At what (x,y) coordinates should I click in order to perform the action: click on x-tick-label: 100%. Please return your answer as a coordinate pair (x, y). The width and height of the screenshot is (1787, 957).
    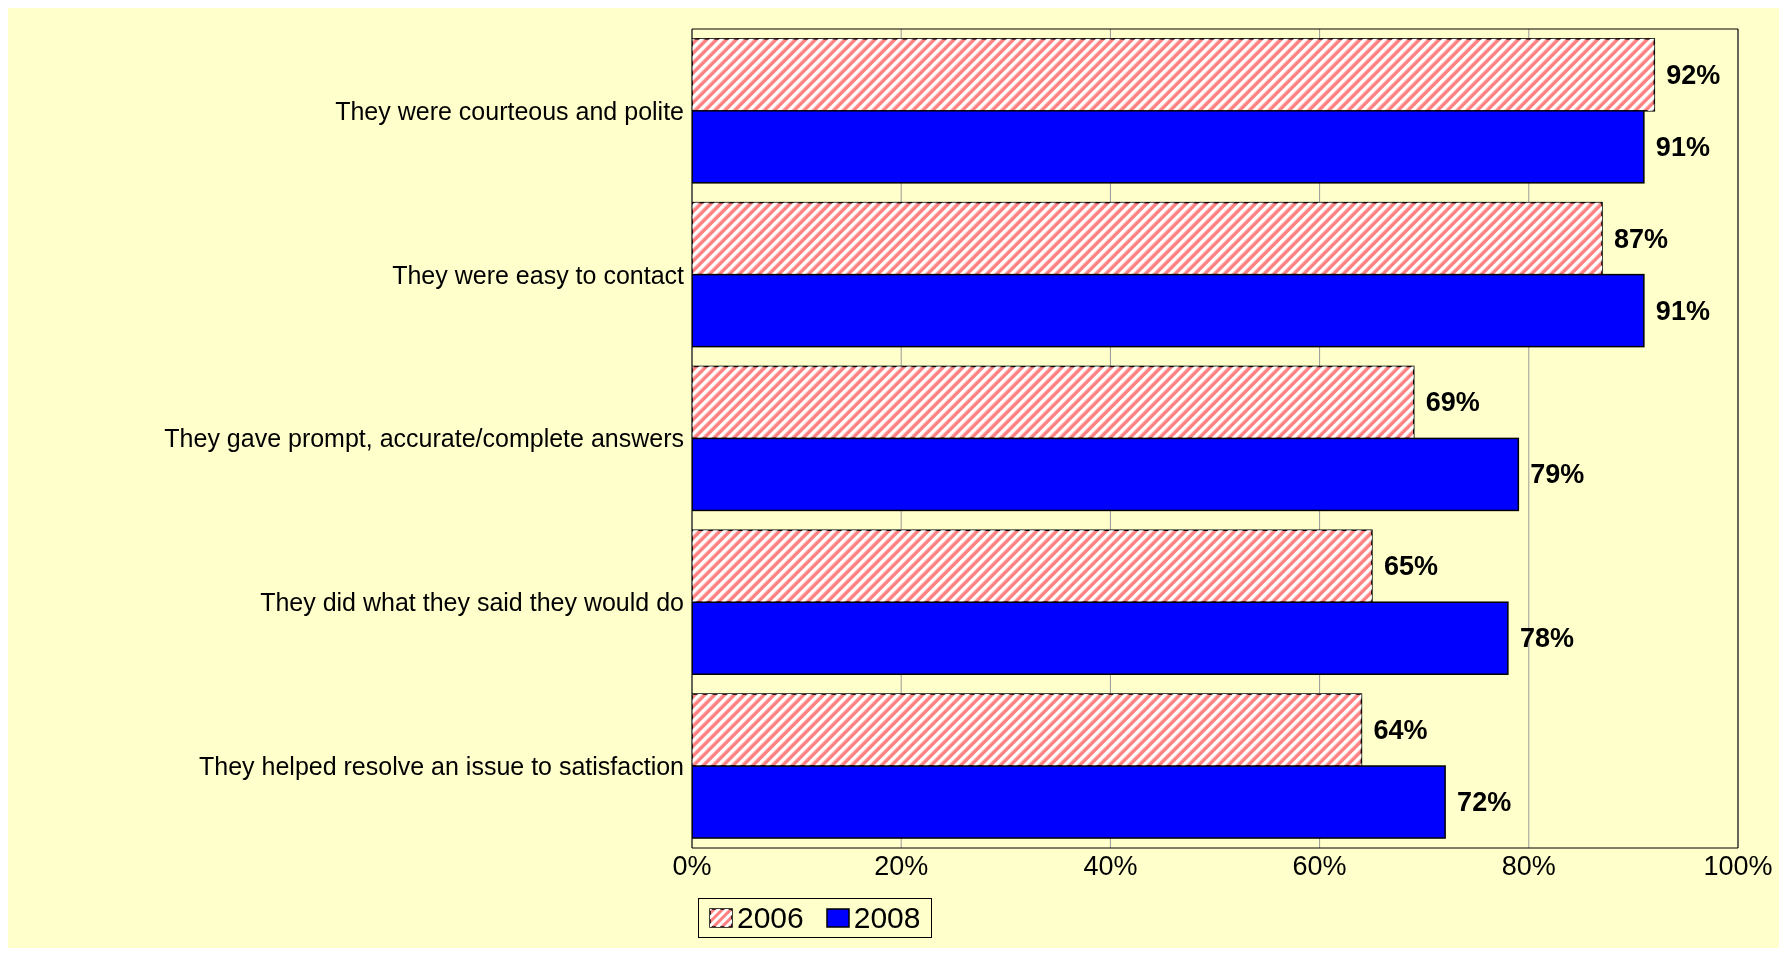
    Looking at the image, I should click on (1738, 866).